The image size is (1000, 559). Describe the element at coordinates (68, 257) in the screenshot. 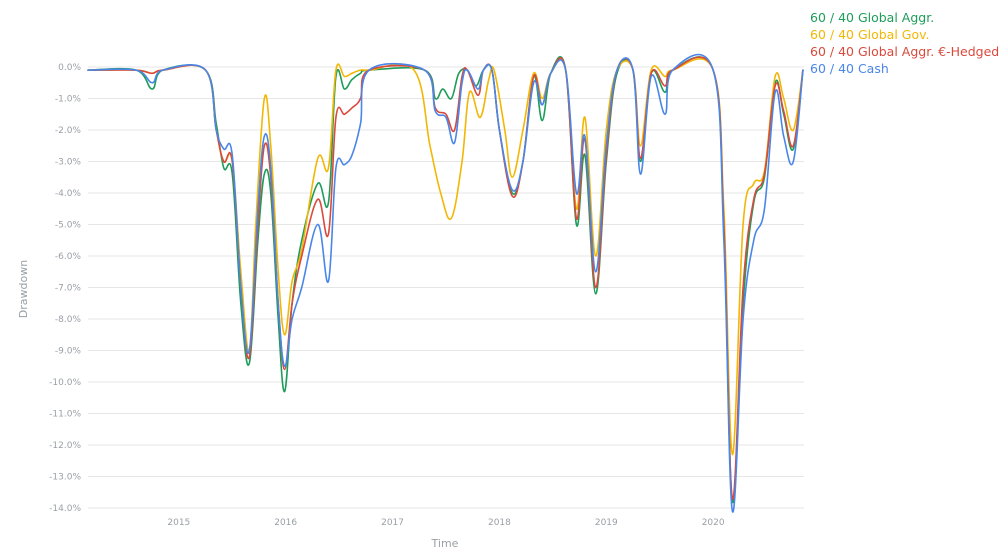

I see `y-tick-label: -6.0%` at that location.